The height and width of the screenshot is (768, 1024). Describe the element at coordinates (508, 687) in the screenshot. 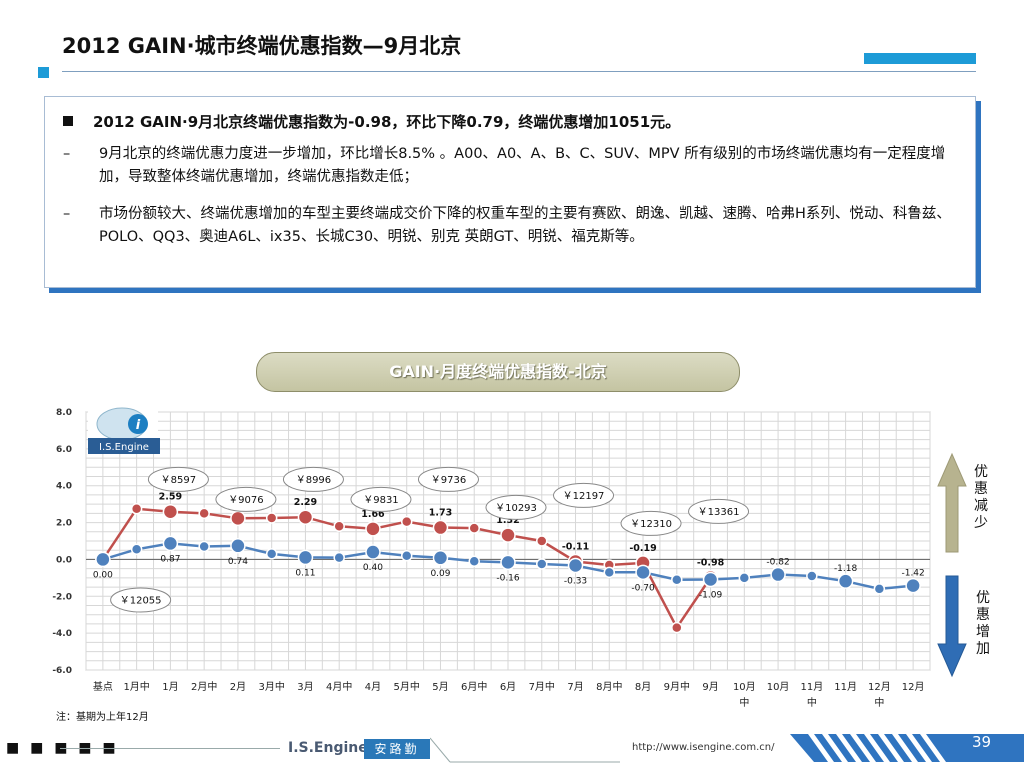

I see `x-tick-label: 6月` at that location.